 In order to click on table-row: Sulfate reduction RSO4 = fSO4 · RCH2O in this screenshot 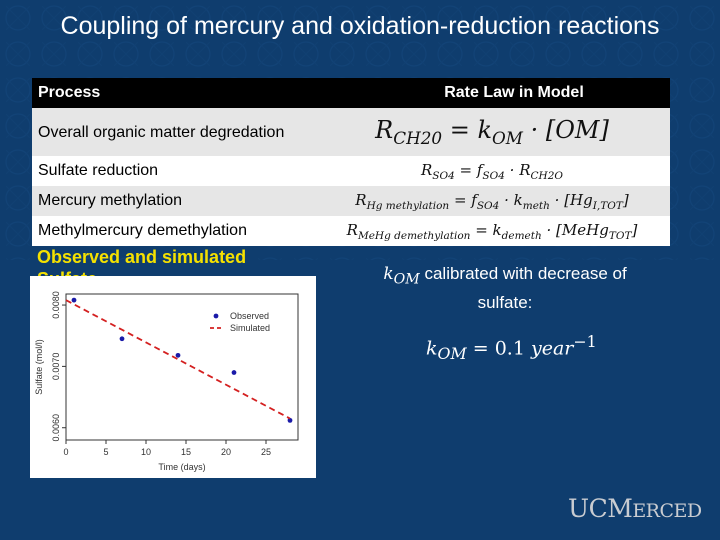, I will do `click(351, 171)`.